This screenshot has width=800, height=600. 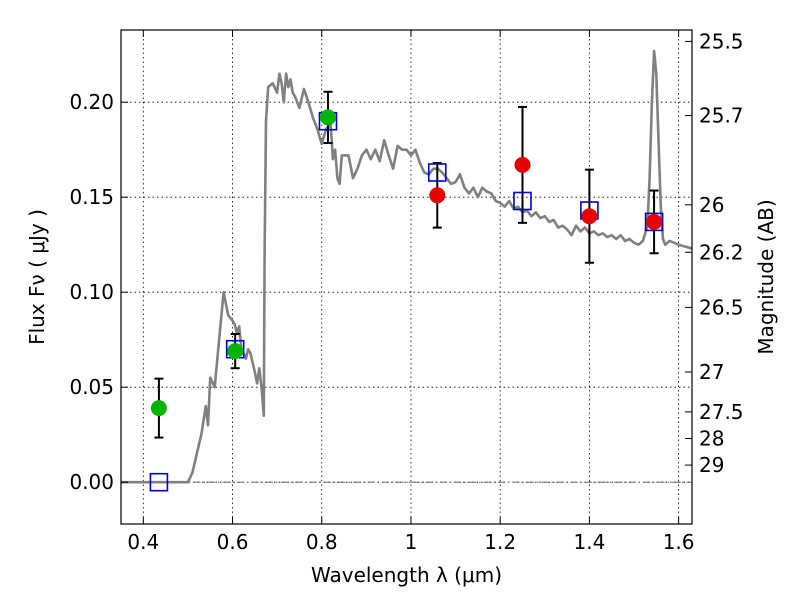 What do you see at coordinates (91, 387) in the screenshot?
I see `y-tick-label: 0.05` at bounding box center [91, 387].